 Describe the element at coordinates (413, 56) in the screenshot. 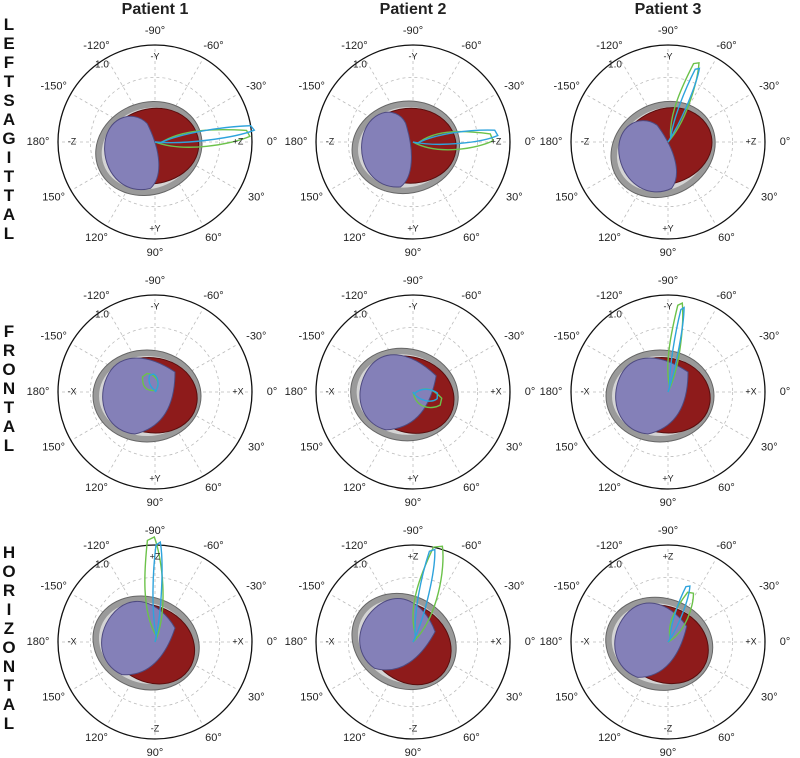

I see `axis-label: -Y` at that location.